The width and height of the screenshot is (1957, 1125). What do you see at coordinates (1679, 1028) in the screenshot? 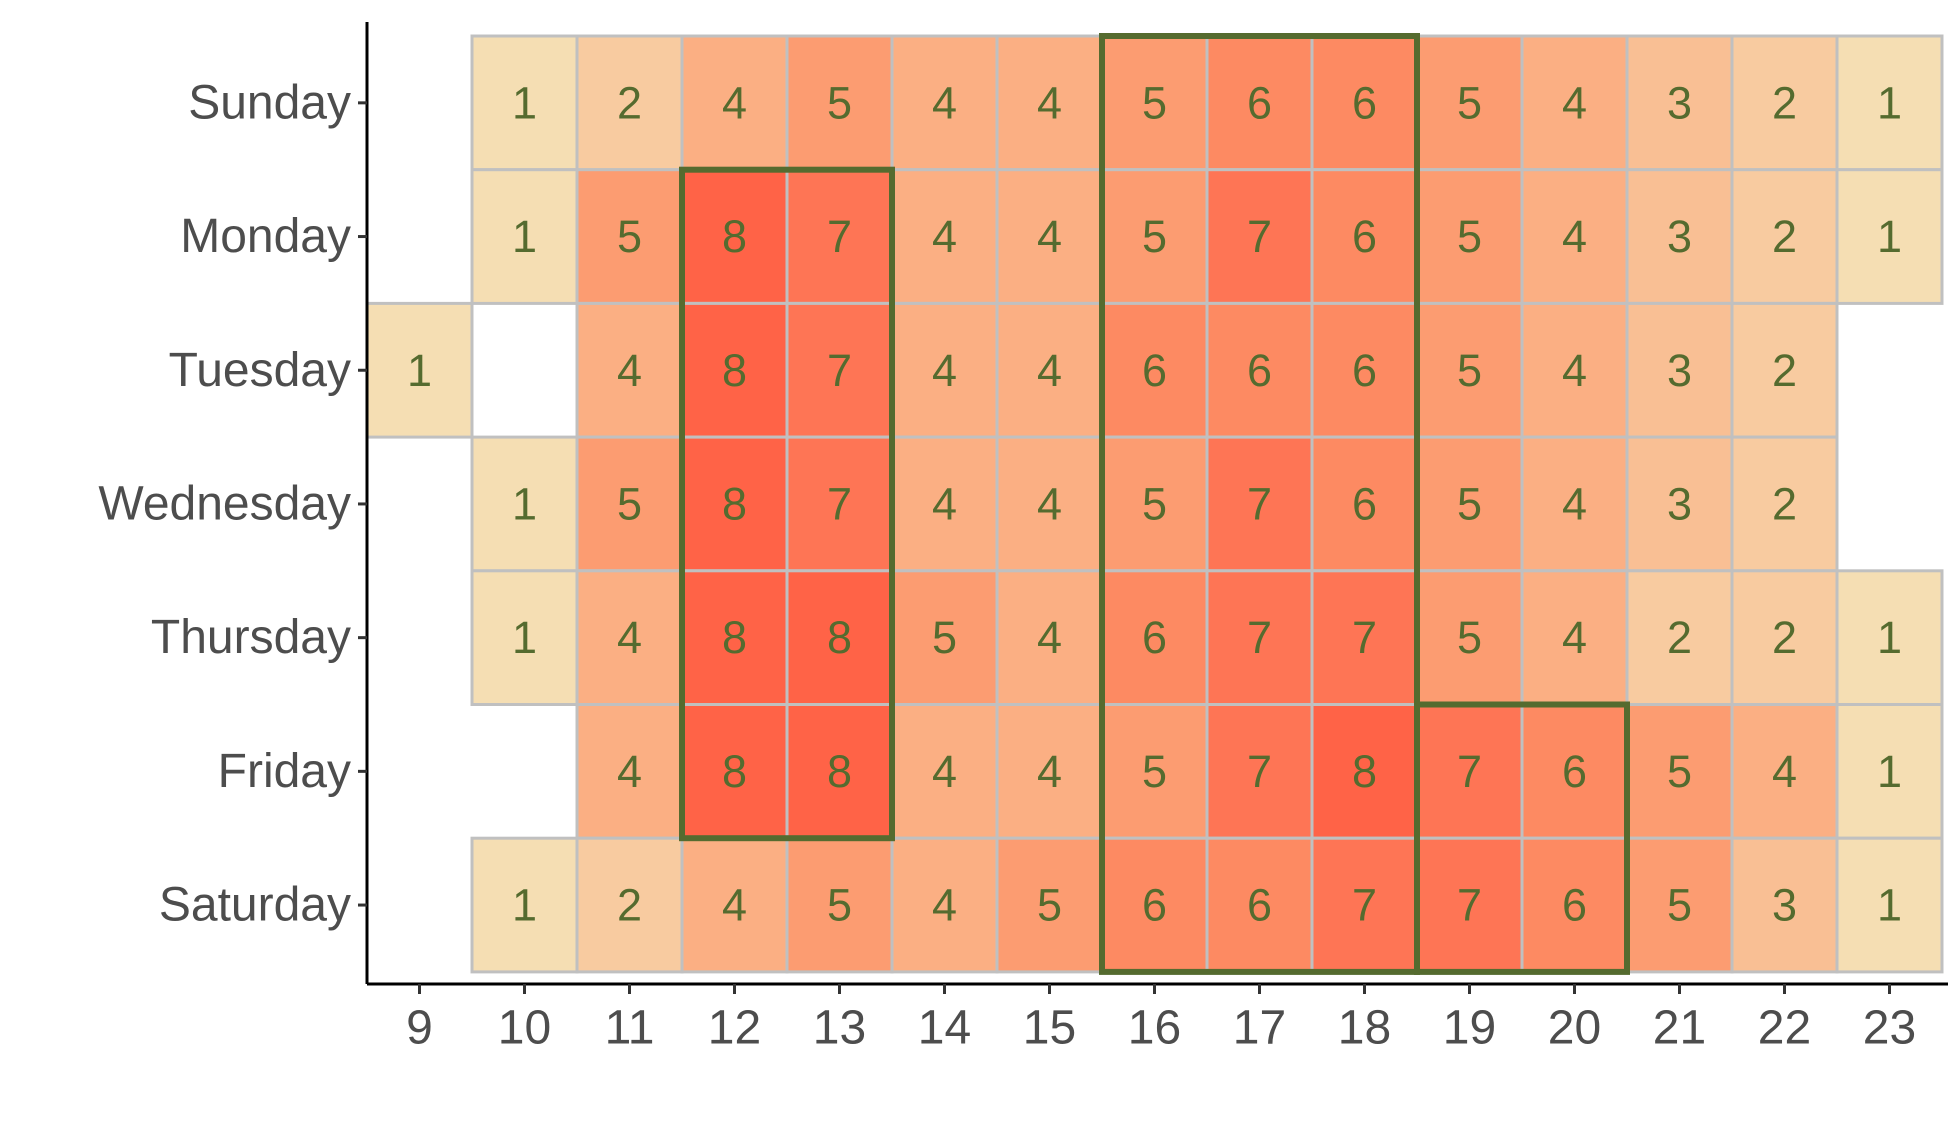
I see `x-tick-label: 21` at bounding box center [1679, 1028].